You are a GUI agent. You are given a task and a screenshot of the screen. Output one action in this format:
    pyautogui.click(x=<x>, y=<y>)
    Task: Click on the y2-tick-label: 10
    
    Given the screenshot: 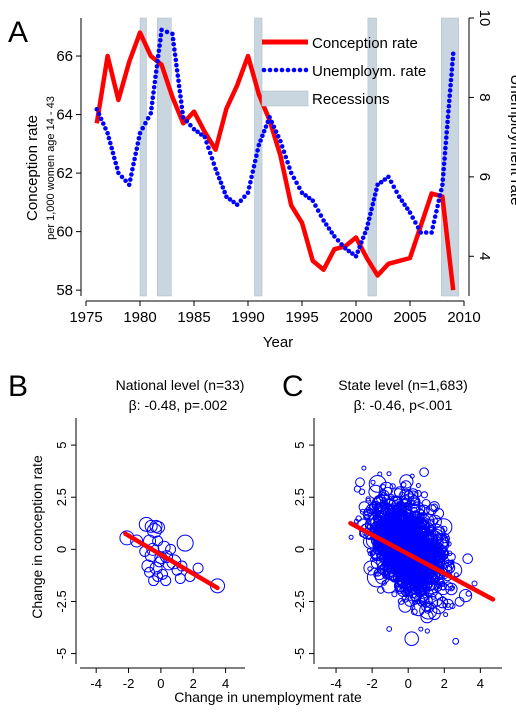 What is the action you would take?
    pyautogui.click(x=484, y=18)
    